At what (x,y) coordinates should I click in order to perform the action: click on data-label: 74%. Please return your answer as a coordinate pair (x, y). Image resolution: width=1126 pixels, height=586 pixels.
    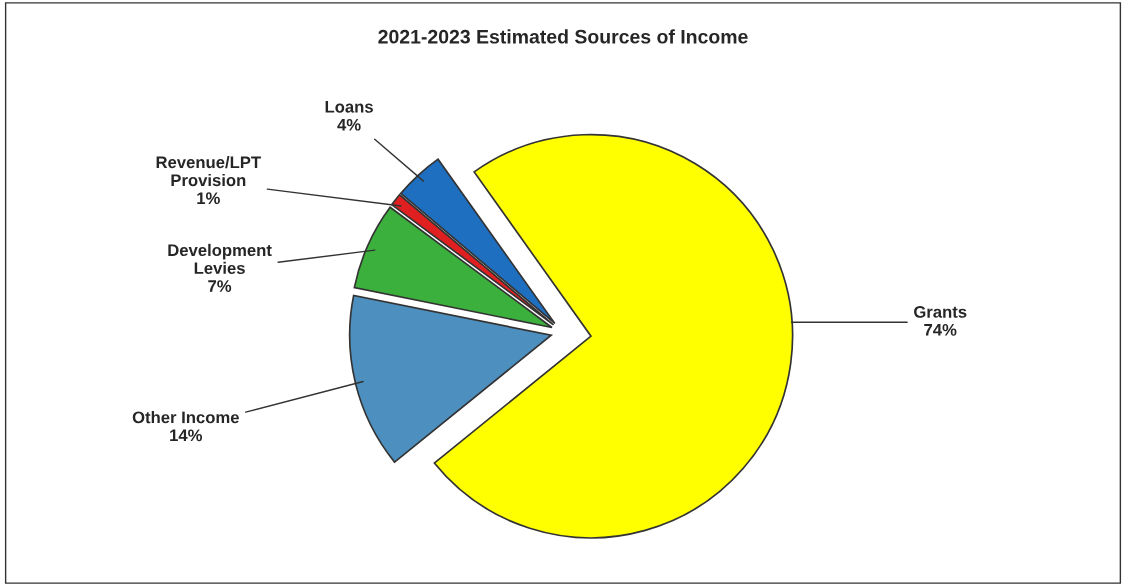
    Looking at the image, I should click on (940, 329).